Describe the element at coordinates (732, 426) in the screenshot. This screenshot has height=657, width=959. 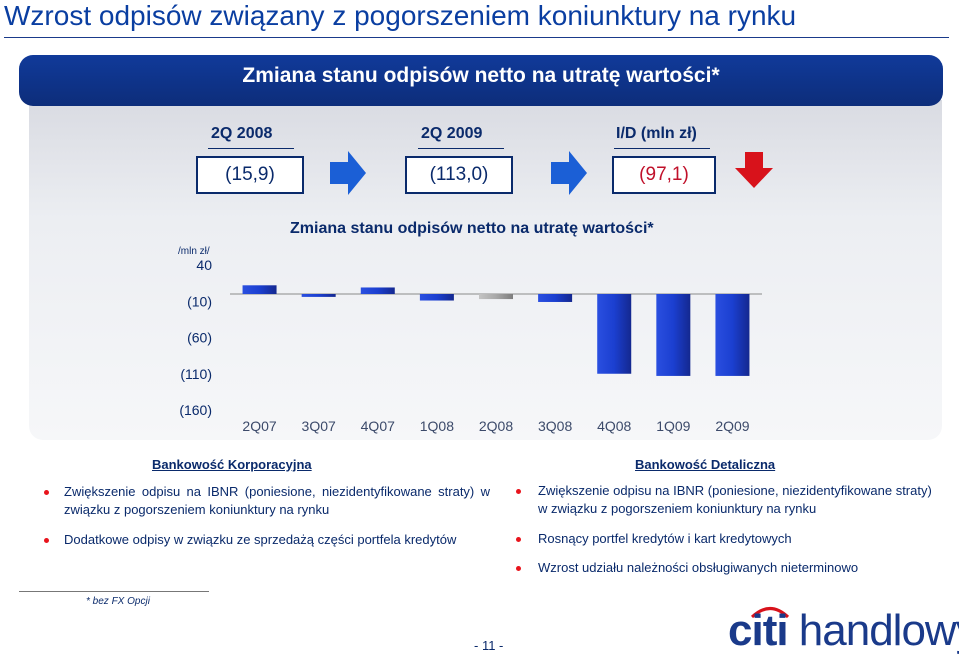
I see `x-tick-label: 2Q09` at that location.